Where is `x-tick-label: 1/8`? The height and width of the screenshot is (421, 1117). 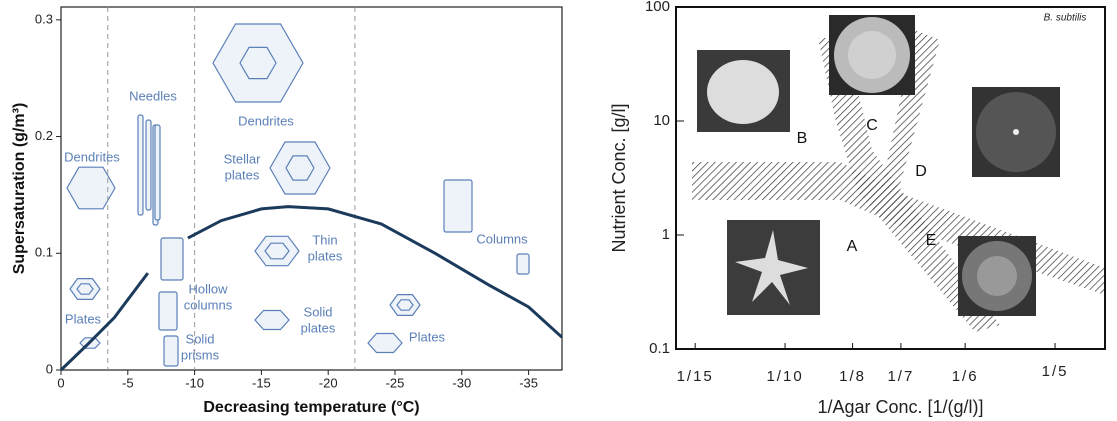
x-tick-label: 1/8 is located at coordinates (852, 376).